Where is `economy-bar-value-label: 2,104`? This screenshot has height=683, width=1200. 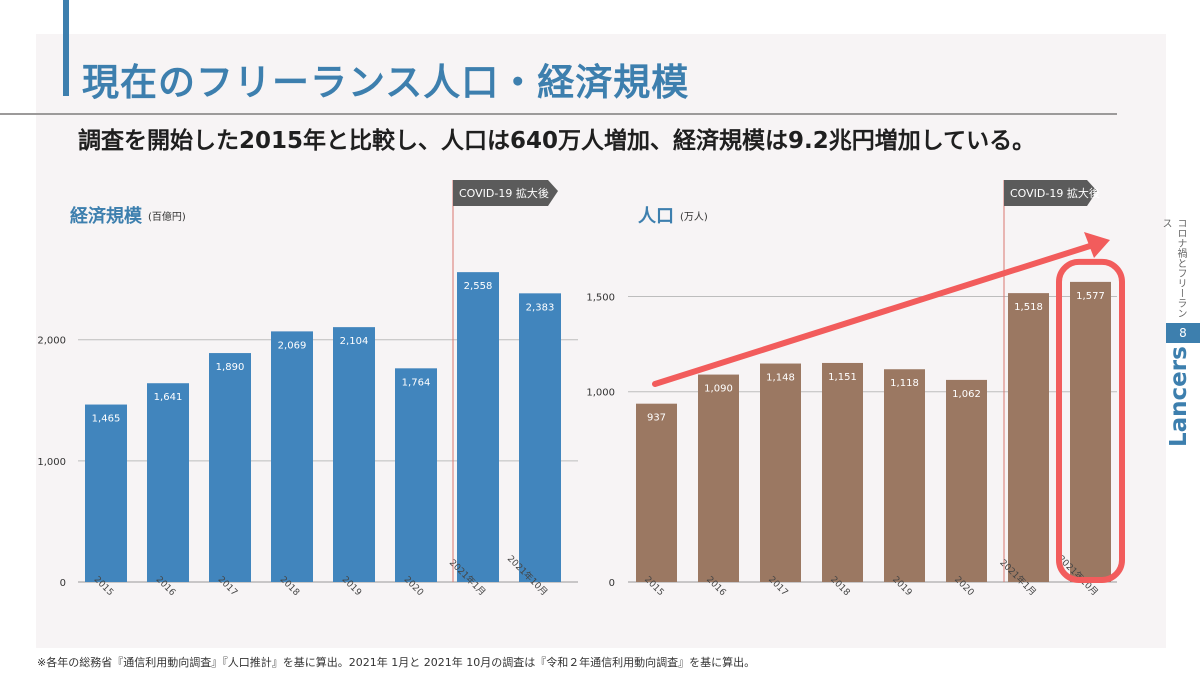
economy-bar-value-label: 2,104 is located at coordinates (354, 341).